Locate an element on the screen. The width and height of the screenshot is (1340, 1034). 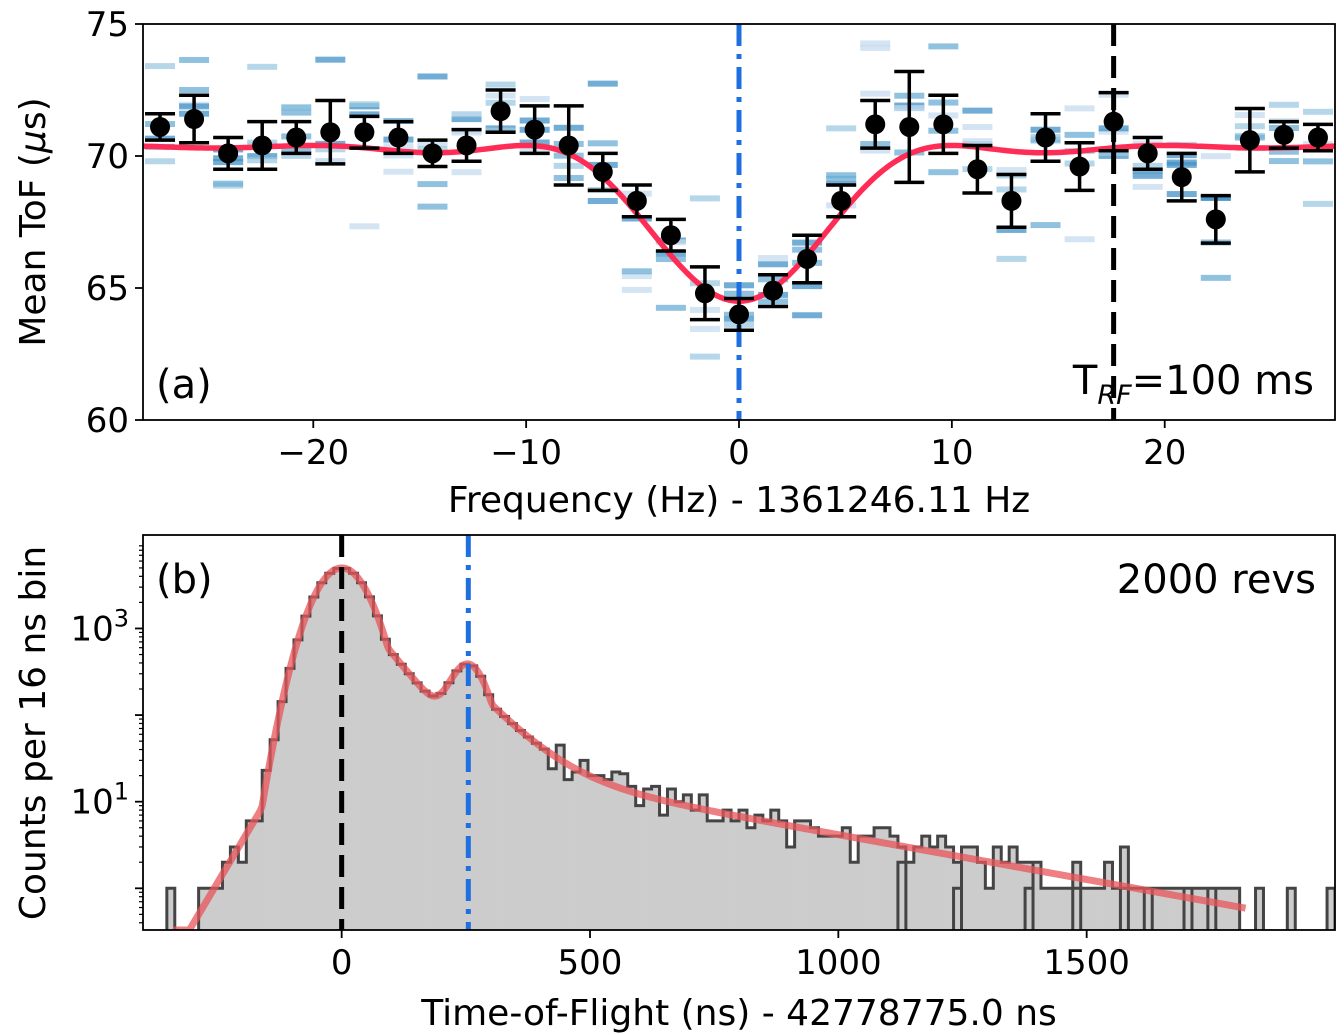
panel-a-reference-lines is located at coordinates (926, 222).